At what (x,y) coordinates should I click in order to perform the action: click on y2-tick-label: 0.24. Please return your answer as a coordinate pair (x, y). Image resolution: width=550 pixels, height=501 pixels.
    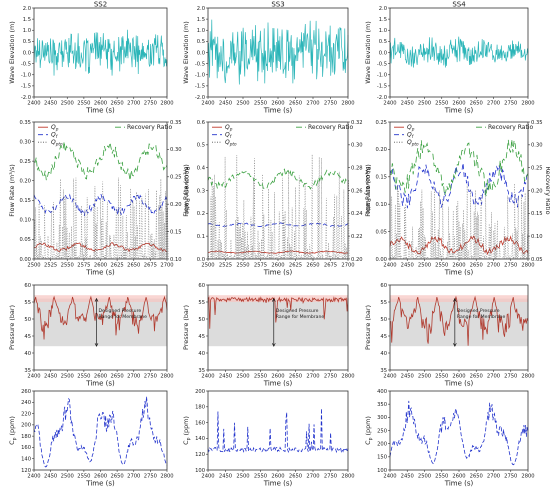
    Looking at the image, I should click on (357, 214).